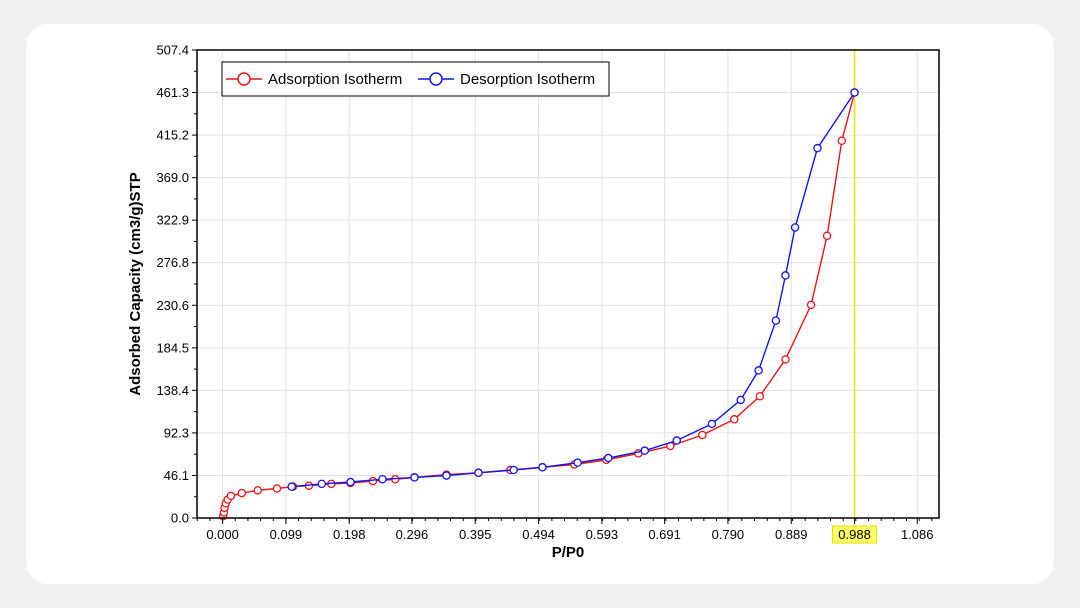 The width and height of the screenshot is (1080, 608). Describe the element at coordinates (475, 534) in the screenshot. I see `x-tick-label: 0.395` at that location.